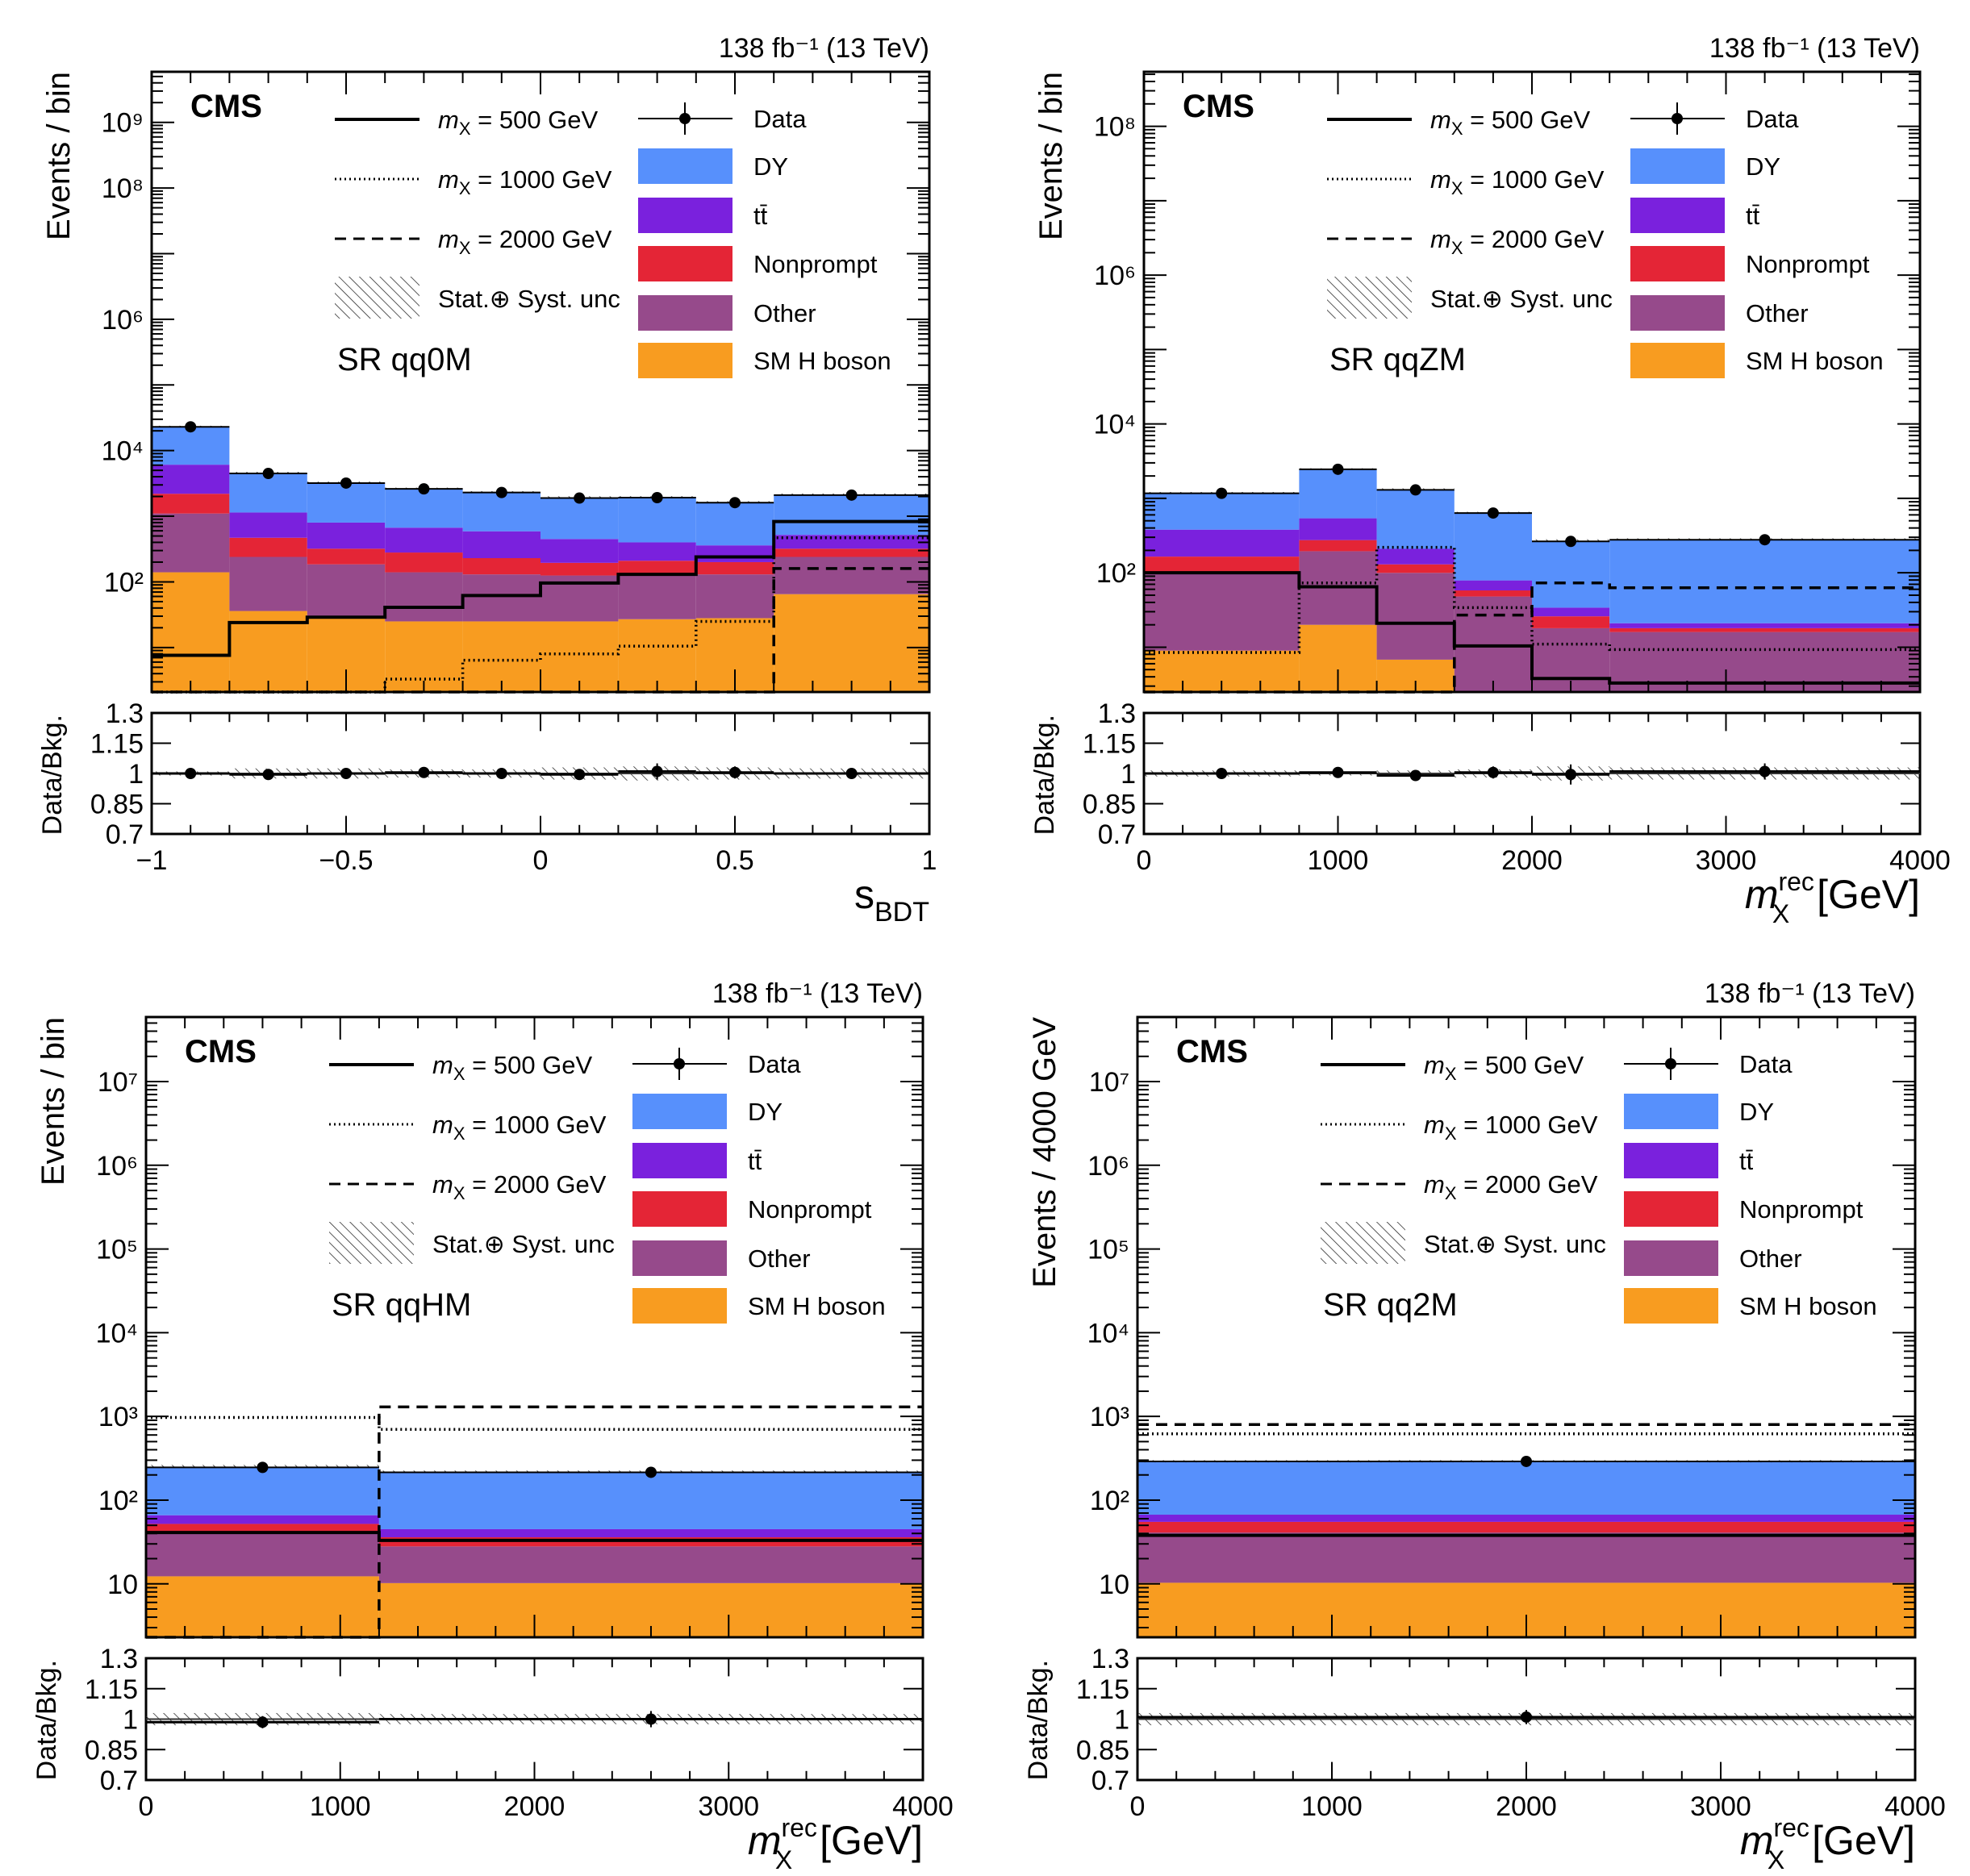  Describe the element at coordinates (123, 451) in the screenshot. I see `y-tick-label: 10⁴` at that location.